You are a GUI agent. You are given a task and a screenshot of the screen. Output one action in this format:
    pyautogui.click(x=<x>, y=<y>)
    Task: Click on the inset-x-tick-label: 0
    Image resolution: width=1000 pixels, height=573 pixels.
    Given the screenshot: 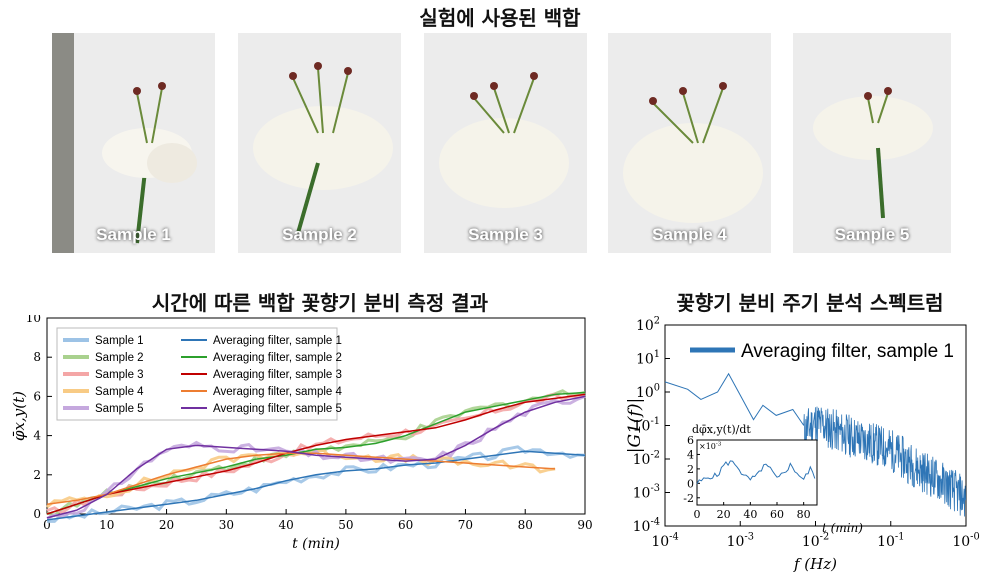 What is the action you would take?
    pyautogui.click(x=697, y=514)
    